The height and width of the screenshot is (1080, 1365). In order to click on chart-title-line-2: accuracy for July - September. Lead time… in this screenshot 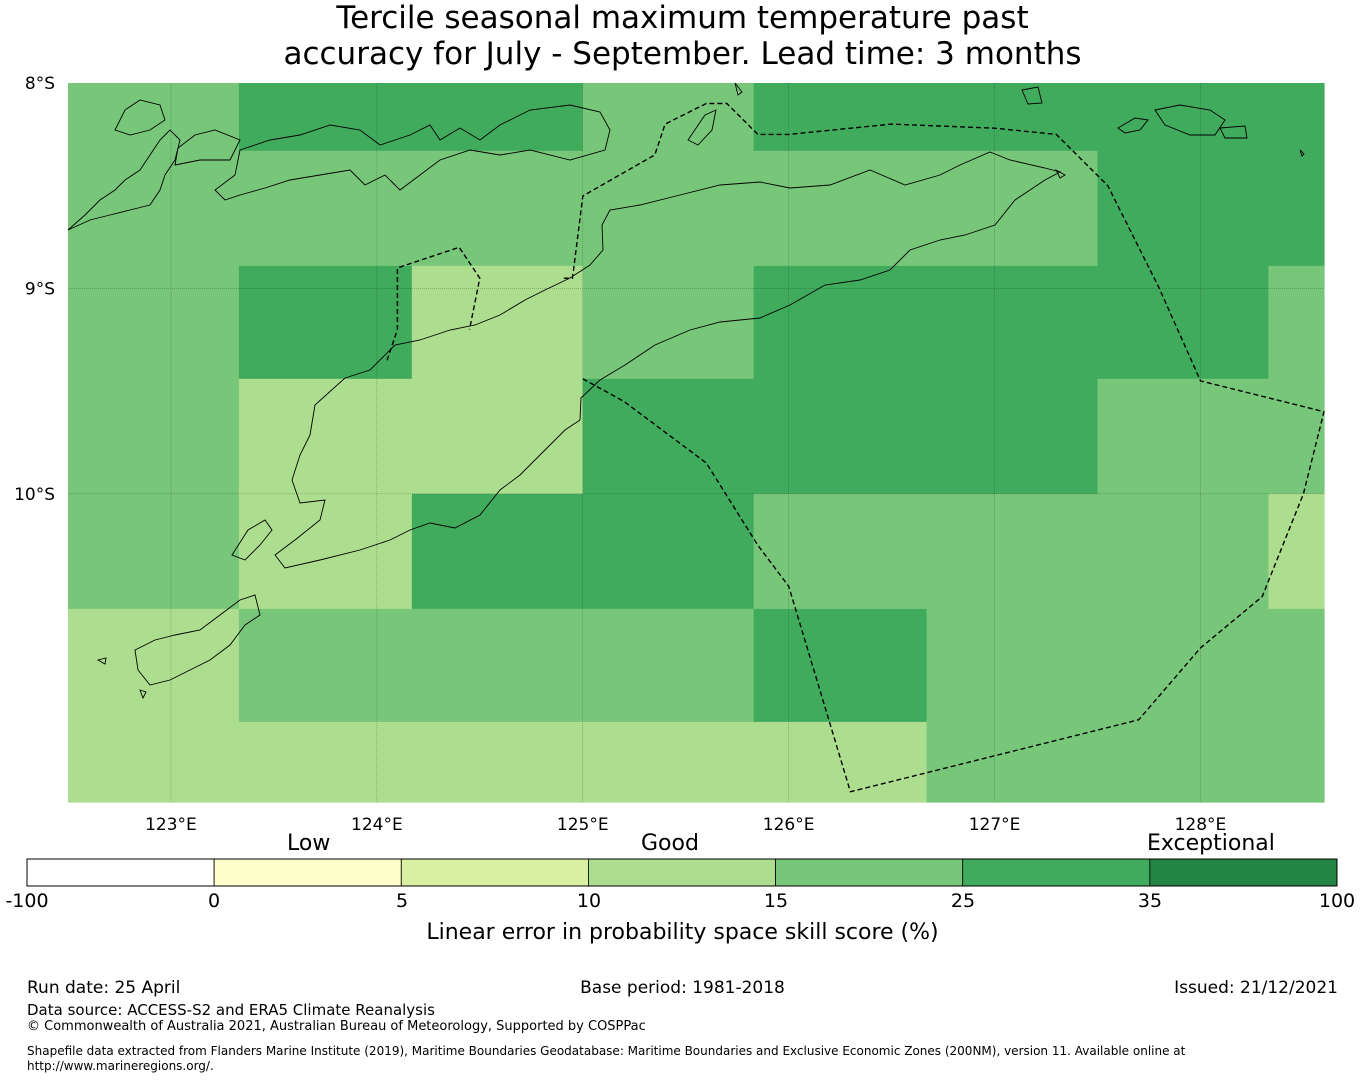, I will do `click(682, 54)`.